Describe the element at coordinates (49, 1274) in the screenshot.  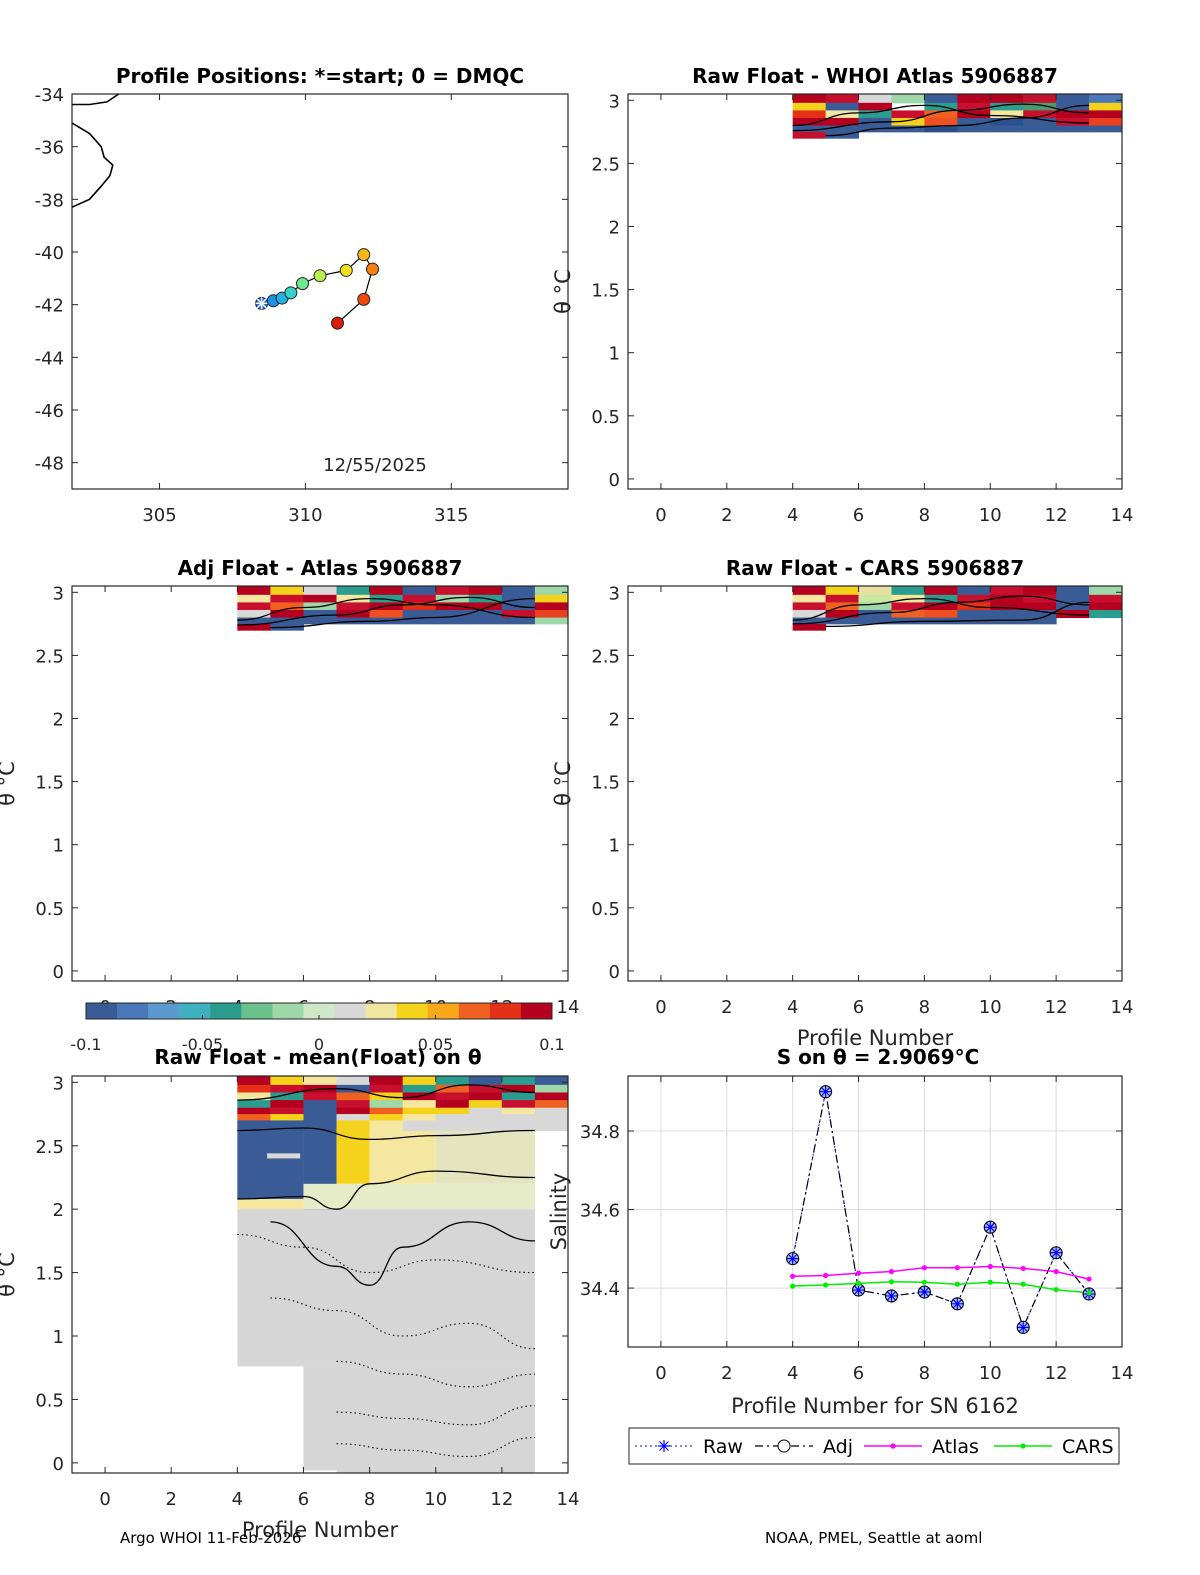
I see `y-tick-label: 1.5` at that location.